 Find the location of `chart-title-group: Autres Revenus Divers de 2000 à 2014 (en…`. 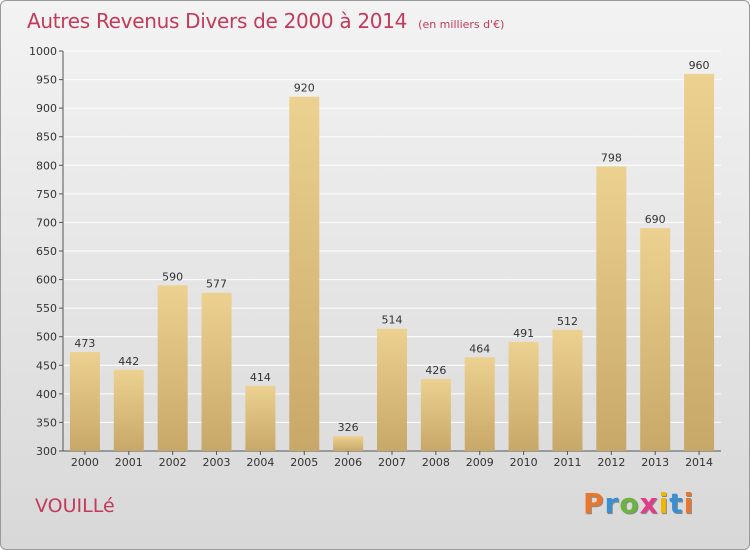

chart-title-group: Autres Revenus Divers de 2000 à 2014 (en… is located at coordinates (265, 21).